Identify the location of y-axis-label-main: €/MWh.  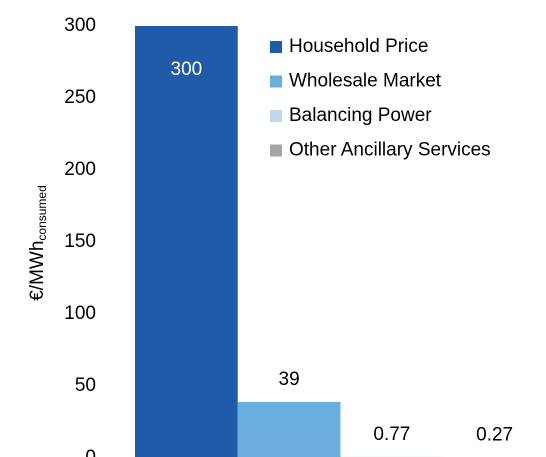
(37, 271).